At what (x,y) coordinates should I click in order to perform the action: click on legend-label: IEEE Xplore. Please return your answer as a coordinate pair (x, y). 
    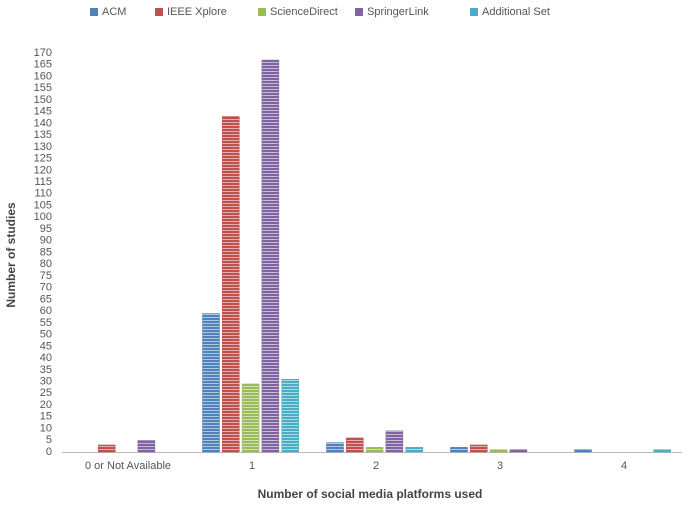
    Looking at the image, I should click on (197, 12).